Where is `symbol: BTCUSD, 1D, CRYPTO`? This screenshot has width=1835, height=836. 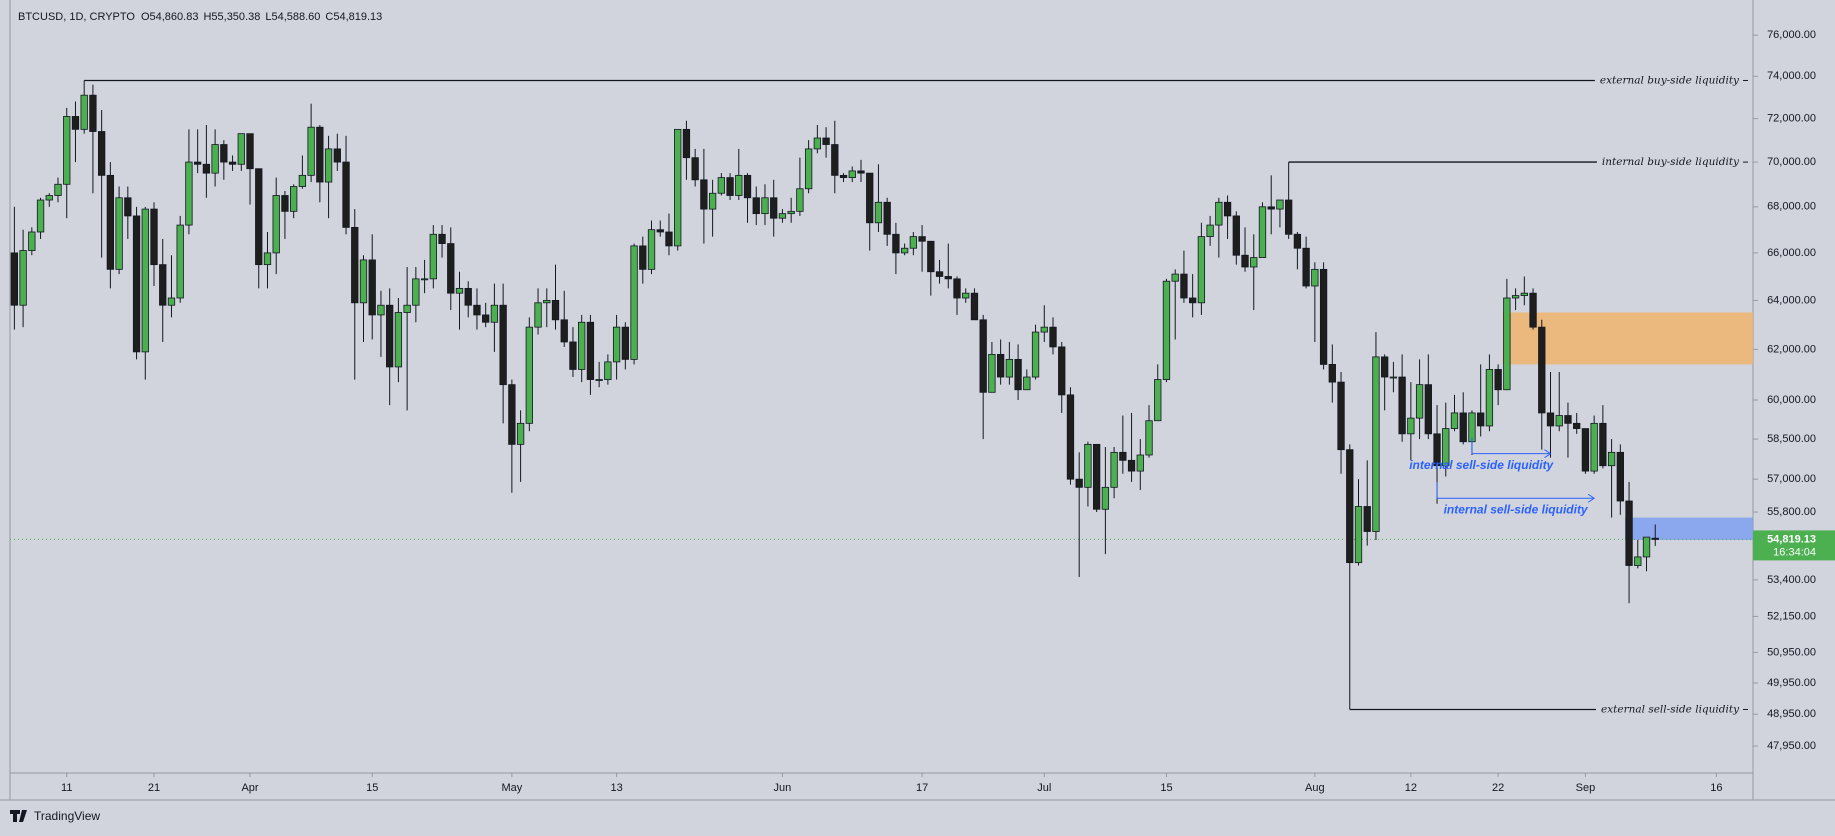 symbol: BTCUSD, 1D, CRYPTO is located at coordinates (76, 17).